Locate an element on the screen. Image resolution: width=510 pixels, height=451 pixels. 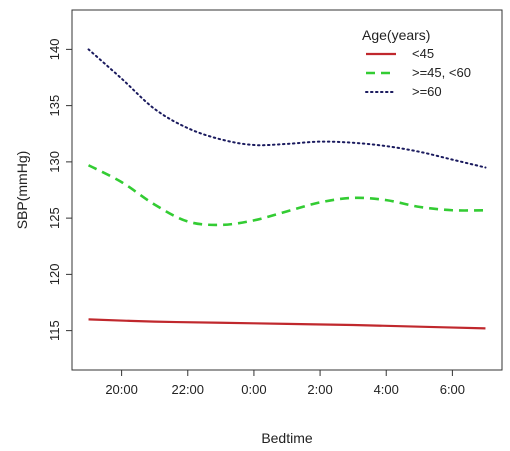
legend-title: Age(years) is located at coordinates (396, 35).